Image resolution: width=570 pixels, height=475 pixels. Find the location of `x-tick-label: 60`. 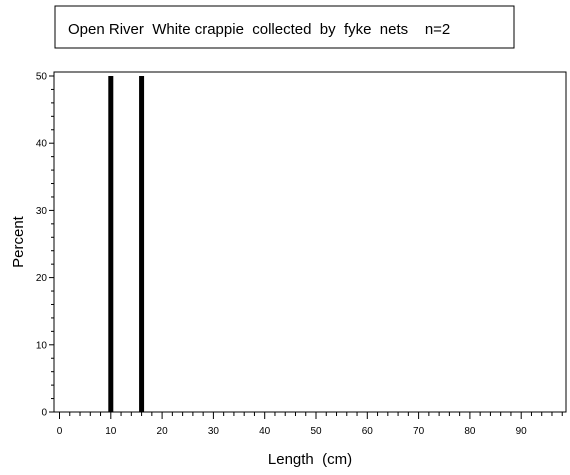

x-tick-label: 60 is located at coordinates (368, 431).